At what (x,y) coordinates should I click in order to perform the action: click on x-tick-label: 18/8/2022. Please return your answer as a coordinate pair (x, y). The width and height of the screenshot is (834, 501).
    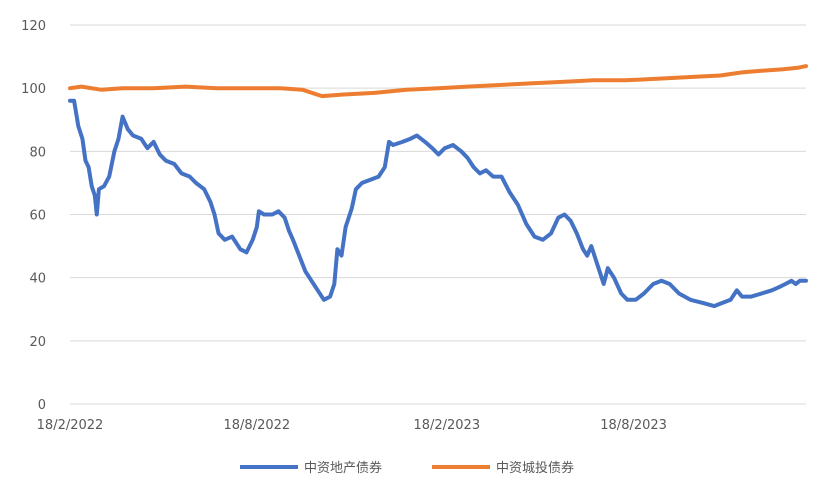
    Looking at the image, I should click on (257, 425).